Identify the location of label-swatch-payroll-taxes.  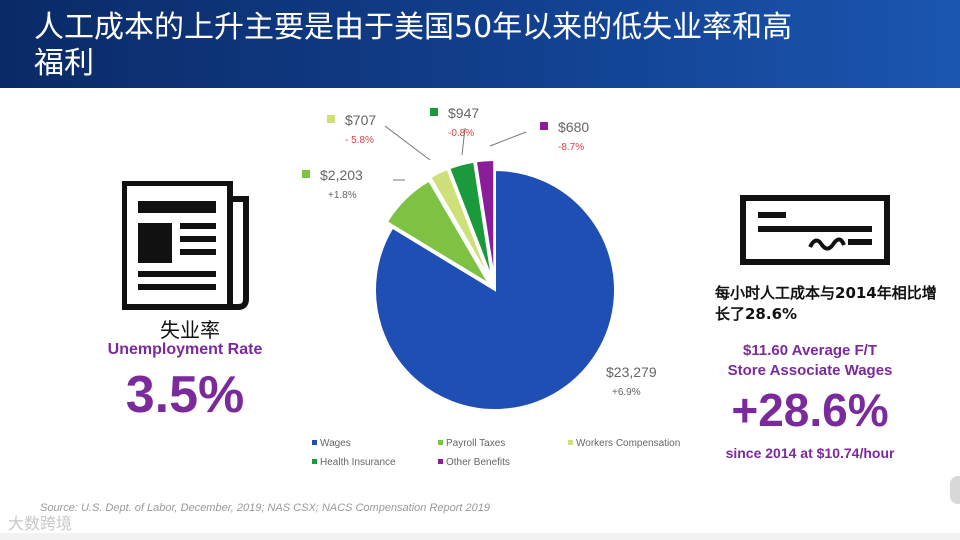
(306, 174).